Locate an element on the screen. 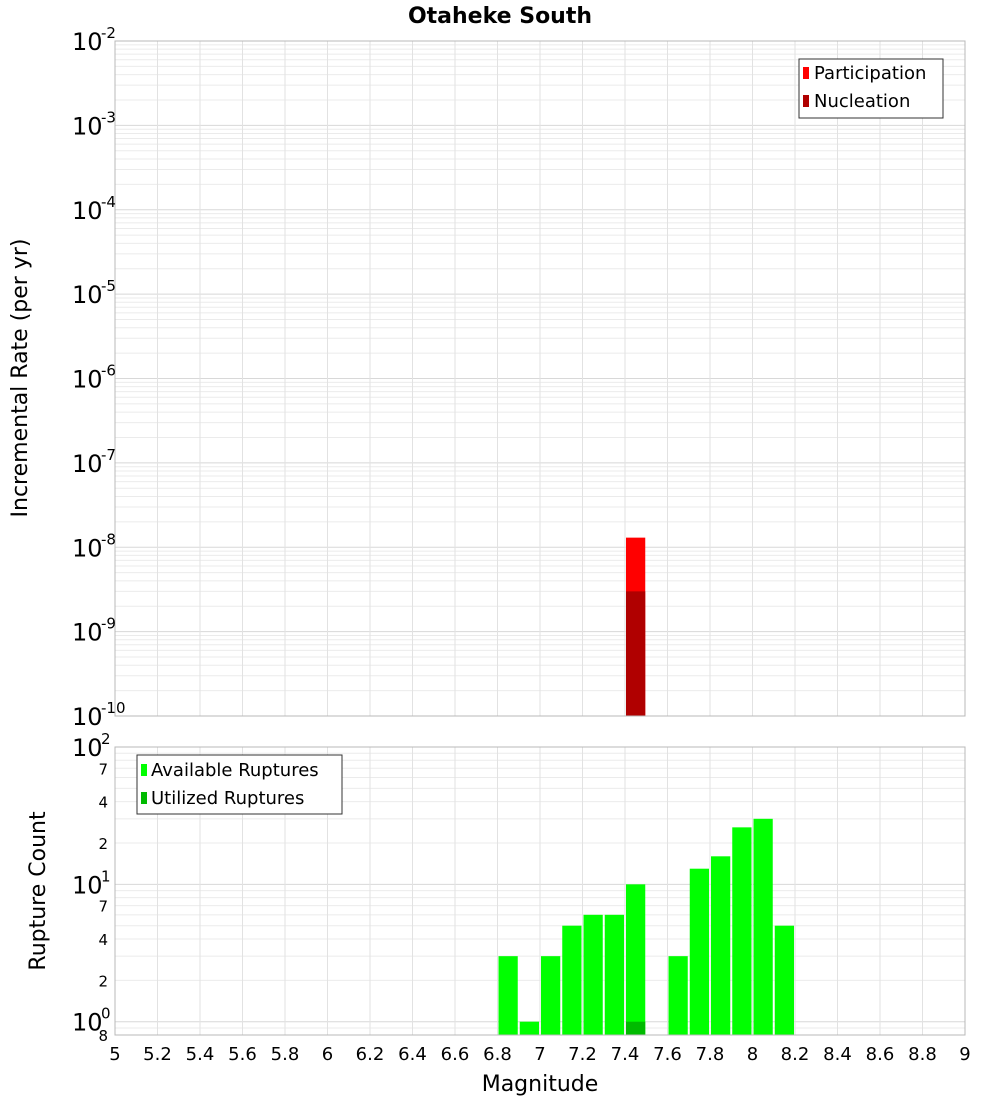  rate-legend: Participation Nucleation is located at coordinates (871, 88).